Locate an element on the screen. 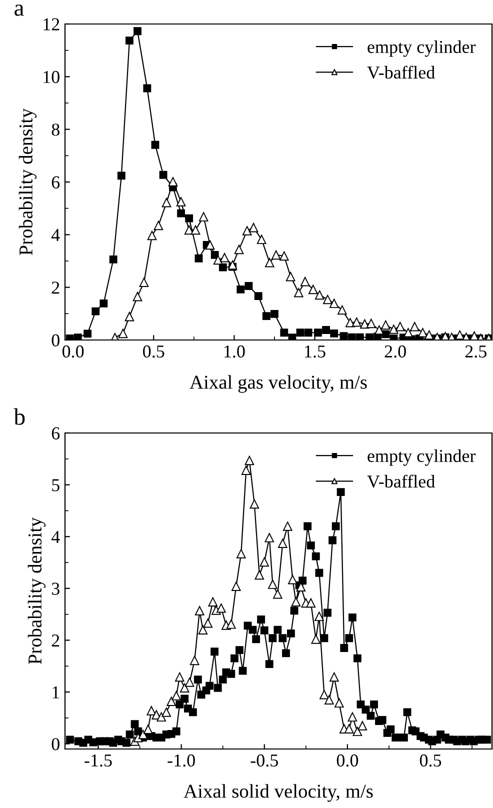  chart-title: b is located at coordinates (19, 416).